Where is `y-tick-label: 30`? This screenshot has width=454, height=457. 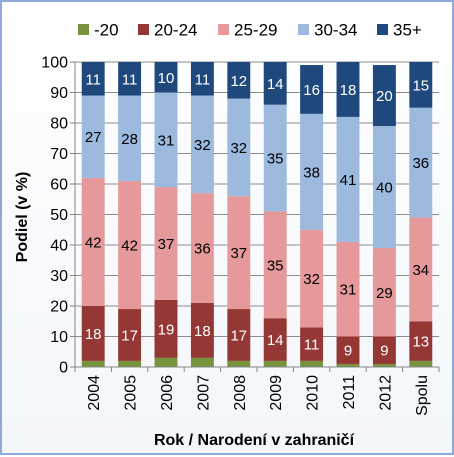 y-tick-label: 30 is located at coordinates (59, 276).